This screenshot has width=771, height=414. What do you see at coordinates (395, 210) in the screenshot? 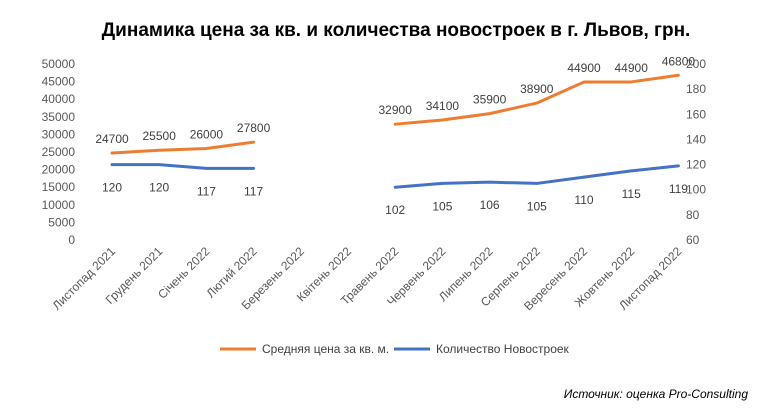
I see `data-label-1: 102` at bounding box center [395, 210].